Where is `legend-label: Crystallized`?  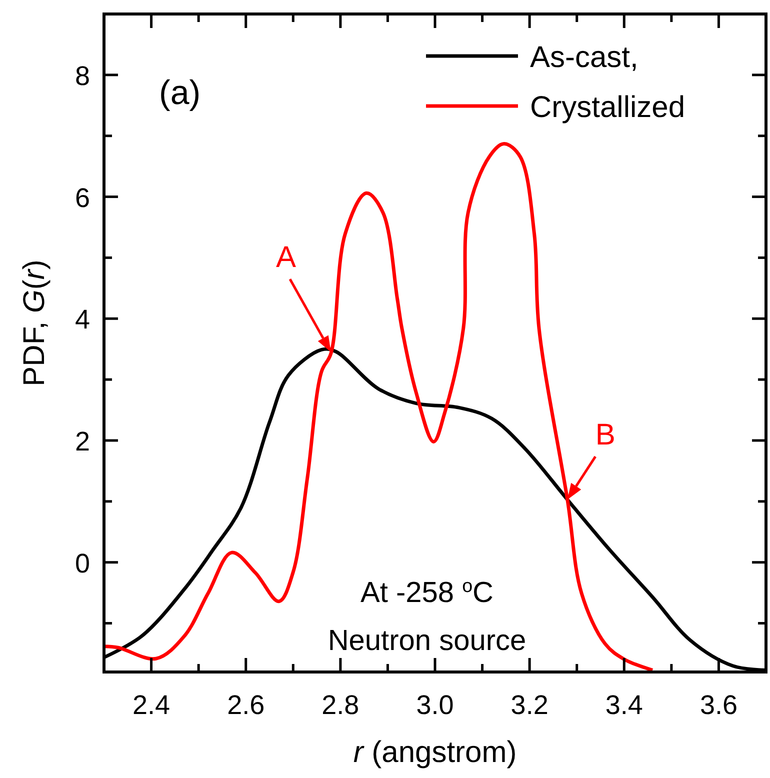 legend-label: Crystallized is located at coordinates (608, 107).